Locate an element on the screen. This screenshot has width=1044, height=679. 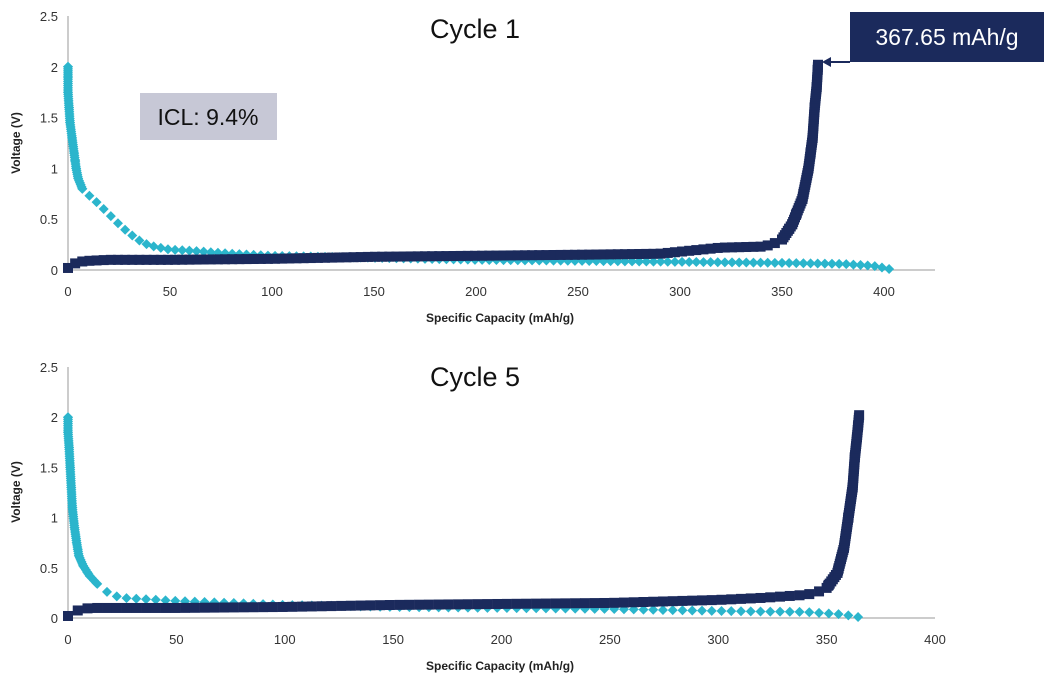
capacity-annotation-text: 367.65 mAh/g is located at coordinates (946, 37).